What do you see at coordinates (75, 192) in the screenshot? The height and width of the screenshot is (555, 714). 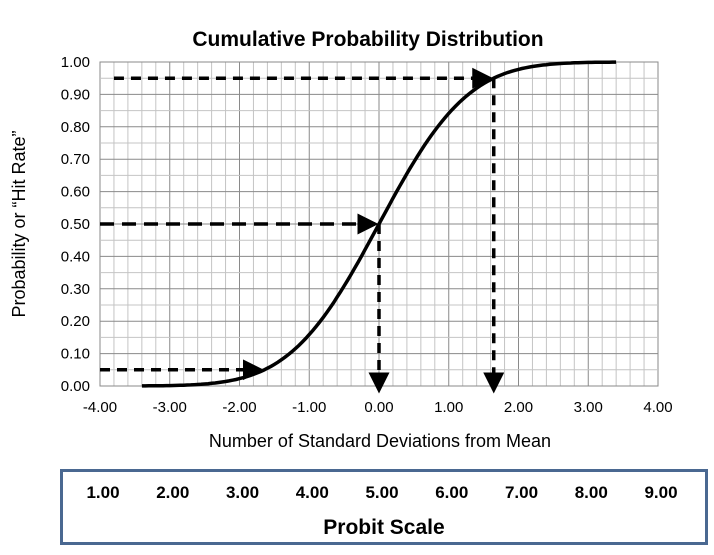 I see `y-tick-label: 0.60` at bounding box center [75, 192].